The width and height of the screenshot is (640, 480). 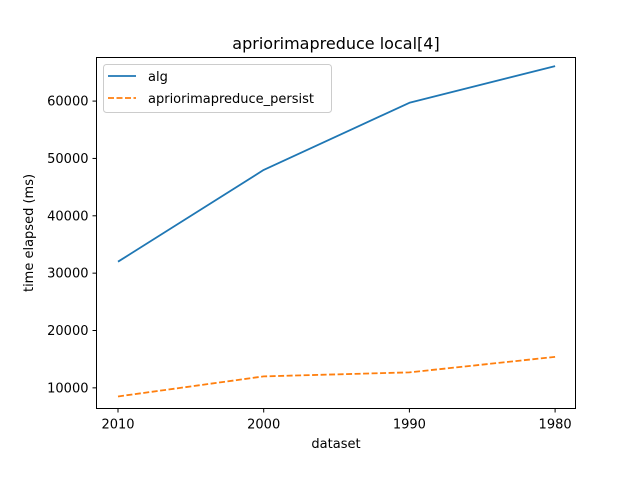 I want to click on x-tick-label: 2000, so click(x=263, y=425).